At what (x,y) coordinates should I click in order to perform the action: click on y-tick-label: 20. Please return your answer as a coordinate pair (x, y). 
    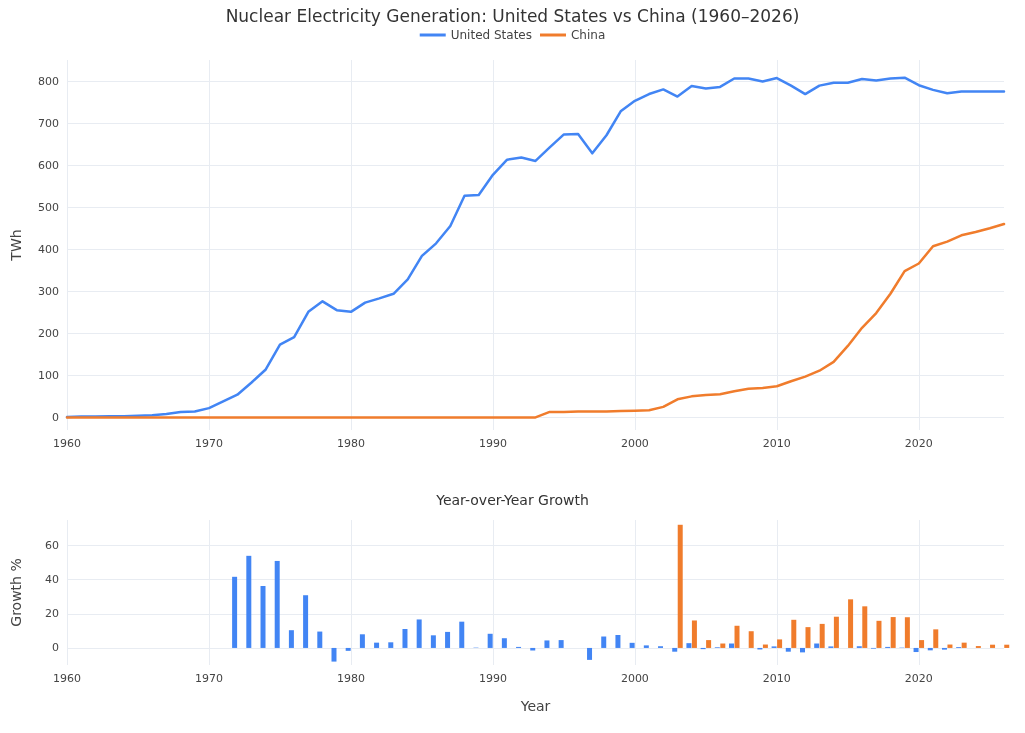
    Looking at the image, I should click on (52, 614).